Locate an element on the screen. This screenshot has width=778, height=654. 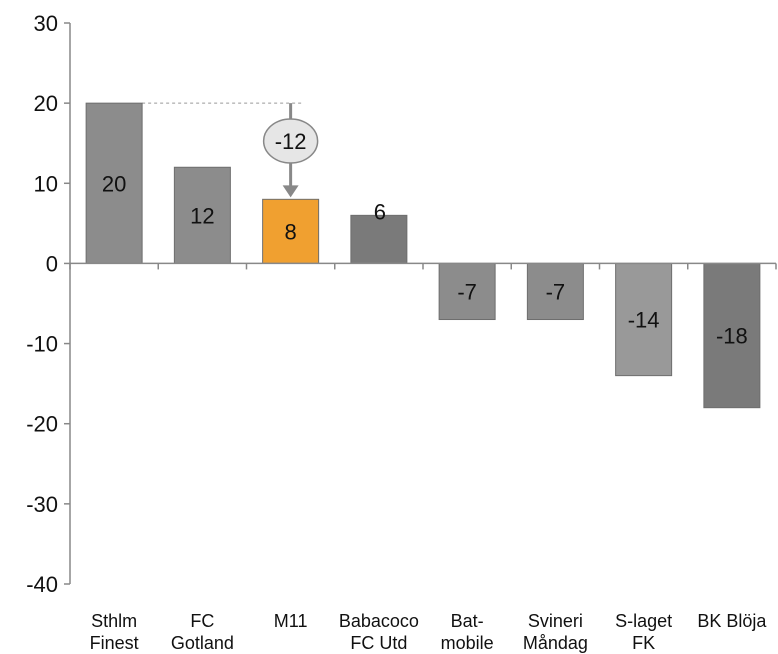
annotation-bubble is located at coordinates (290, 141).